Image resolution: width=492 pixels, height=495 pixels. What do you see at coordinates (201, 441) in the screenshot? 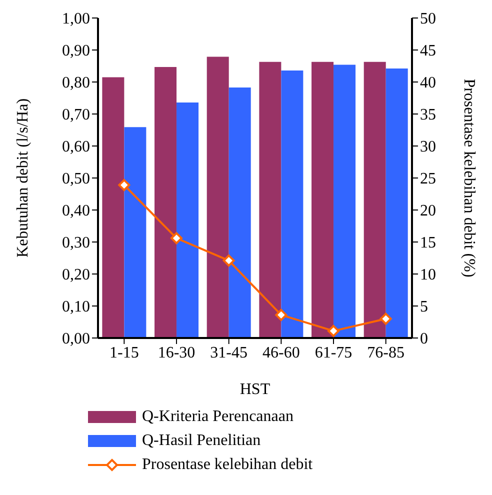
I see `legend-label: Q-Hasil Penelitian` at bounding box center [201, 441].